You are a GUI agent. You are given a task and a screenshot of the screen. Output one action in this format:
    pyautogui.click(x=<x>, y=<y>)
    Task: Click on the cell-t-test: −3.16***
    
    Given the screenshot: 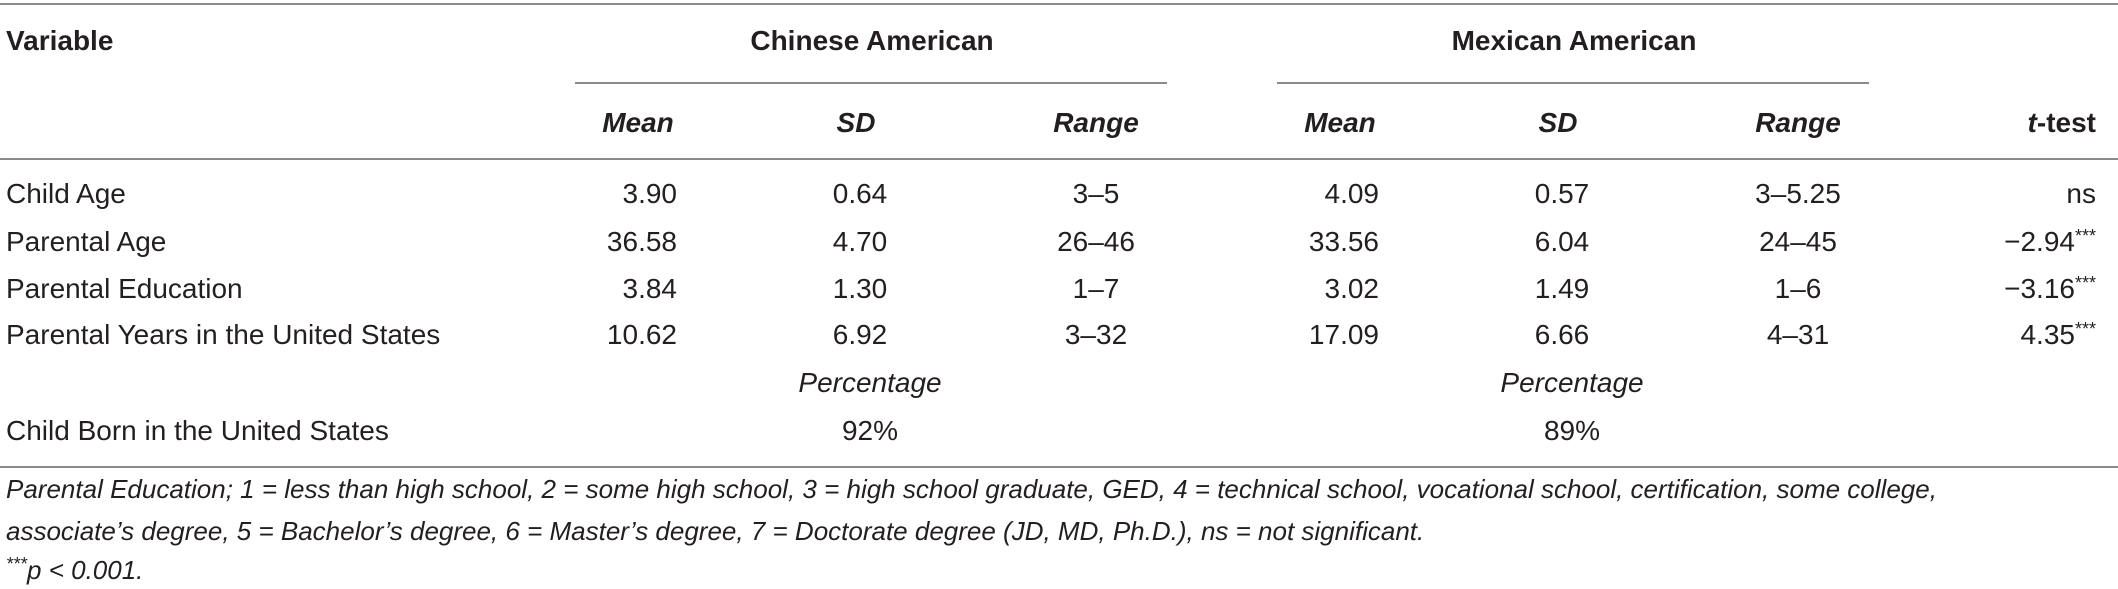 What is the action you would take?
    pyautogui.click(x=2050, y=289)
    